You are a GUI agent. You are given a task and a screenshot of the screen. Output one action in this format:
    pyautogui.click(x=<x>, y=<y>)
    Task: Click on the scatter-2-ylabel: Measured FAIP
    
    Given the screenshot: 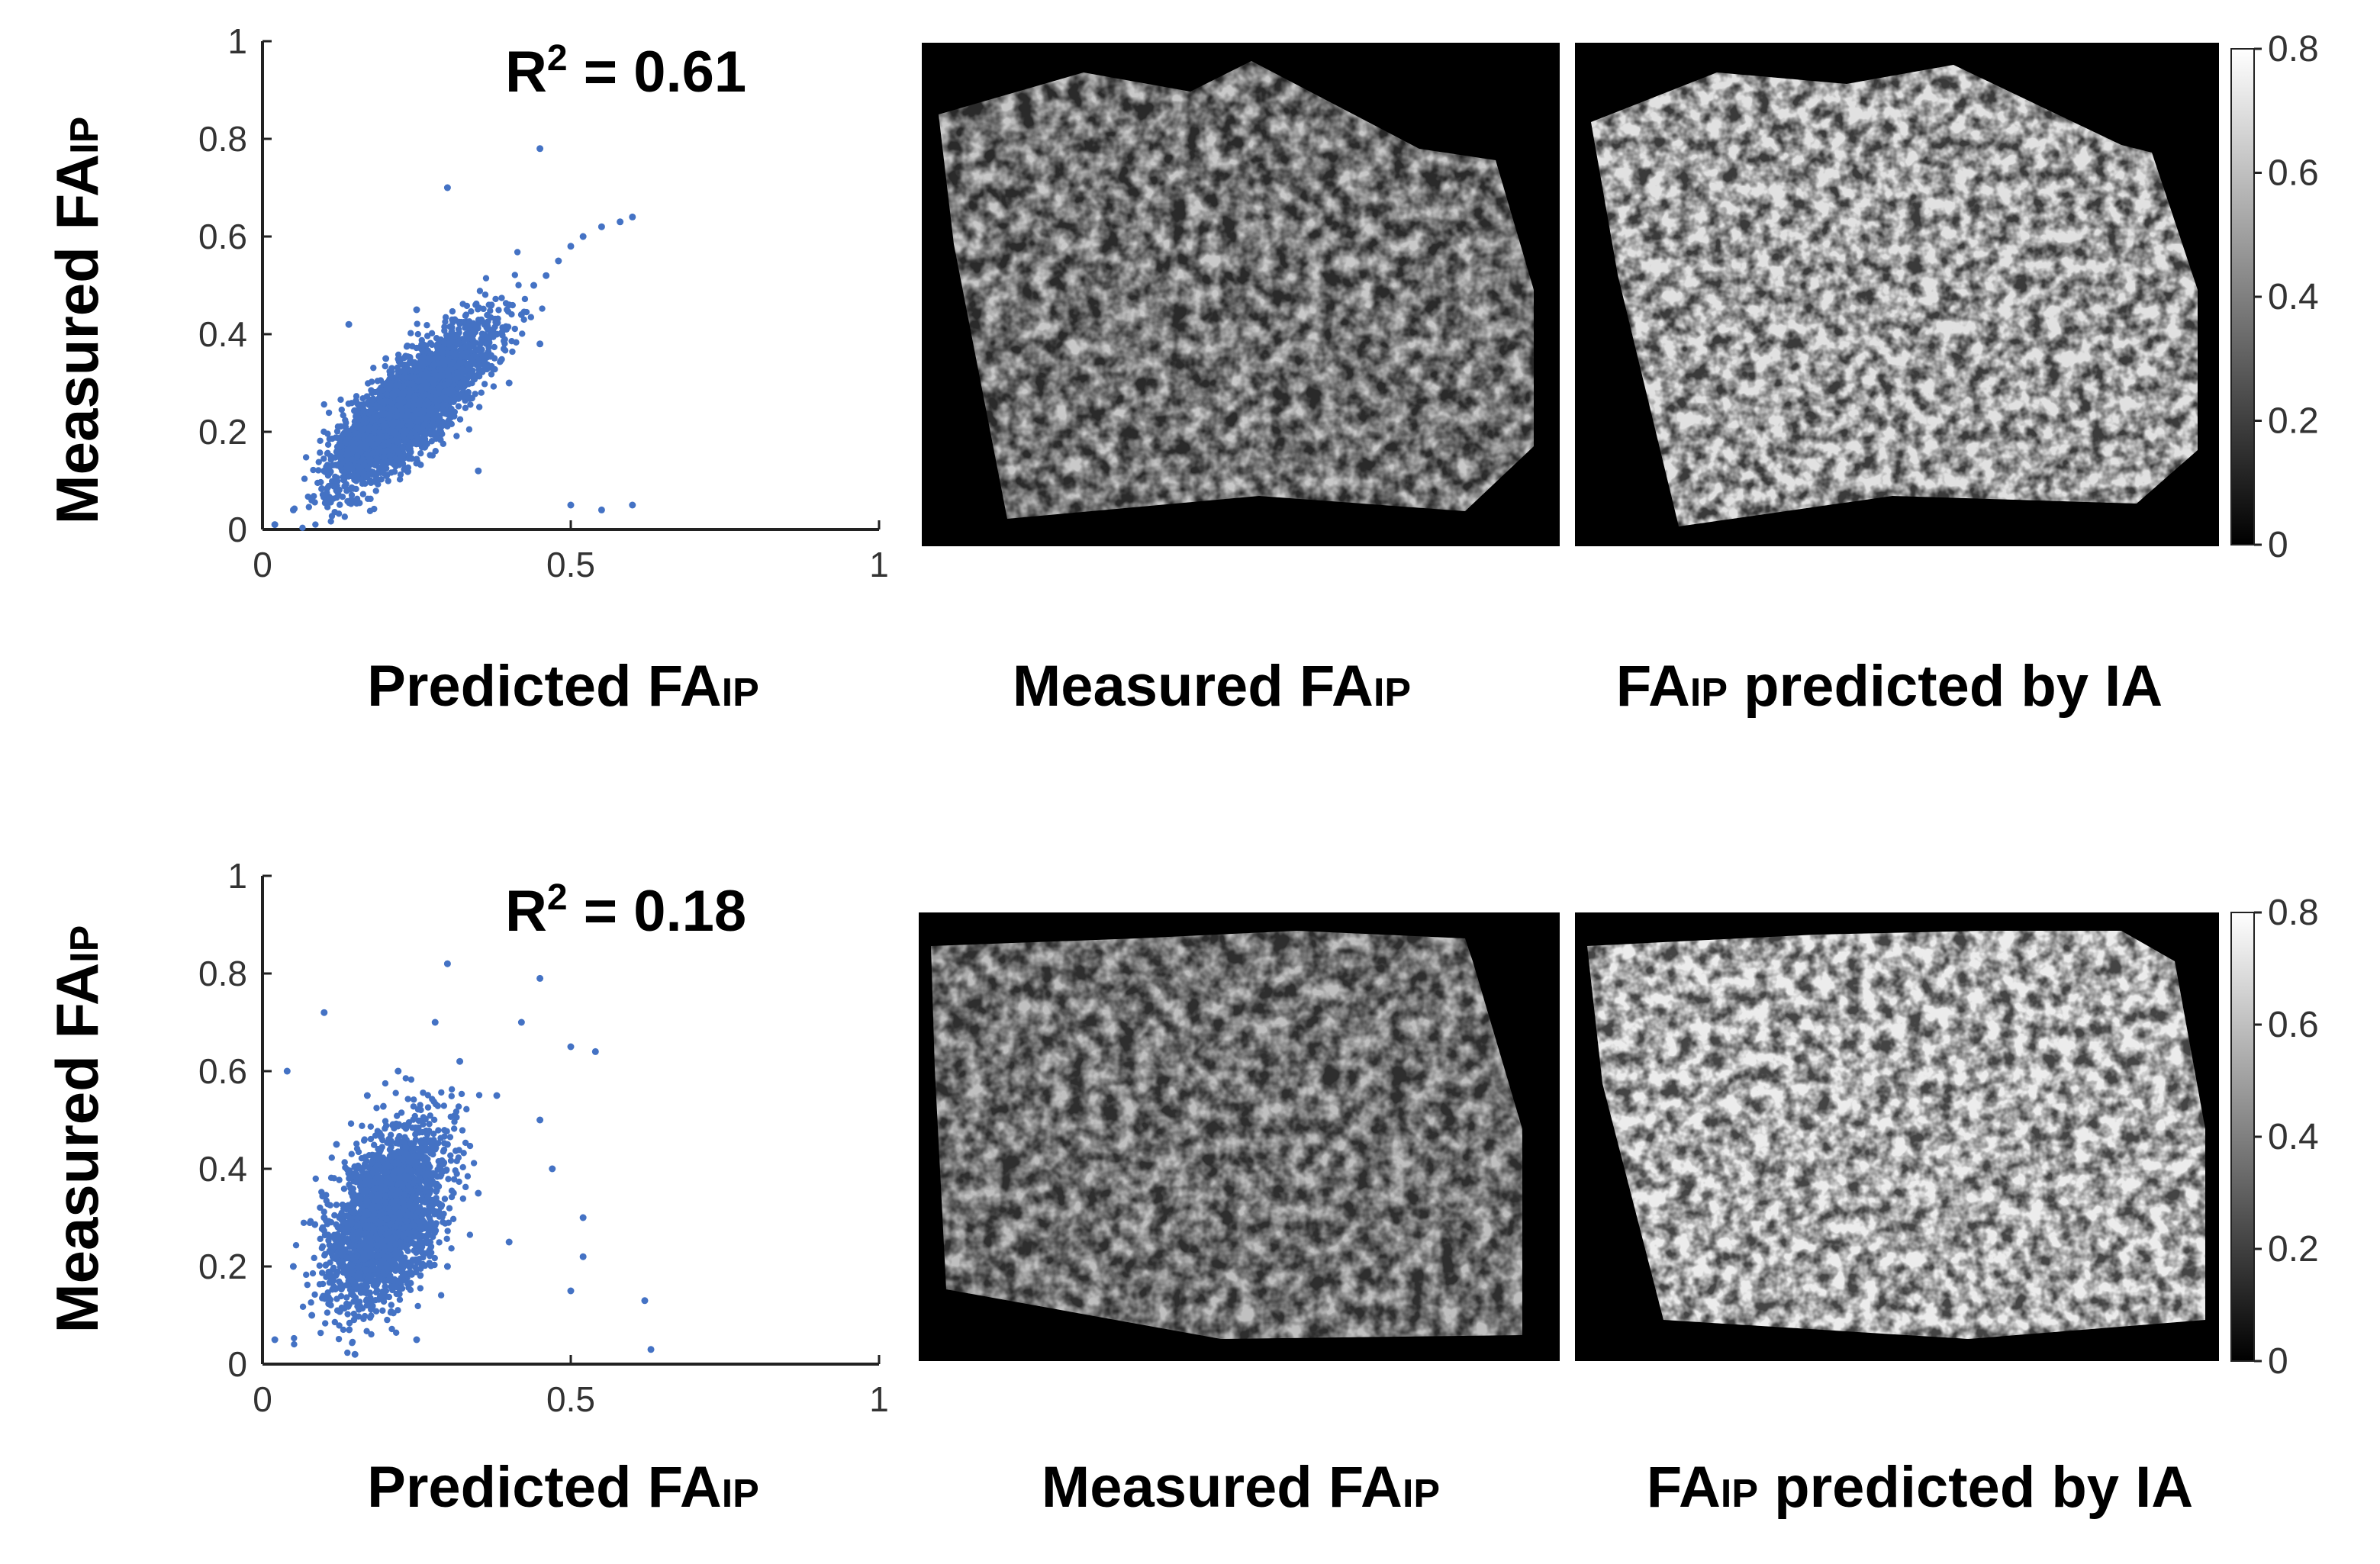 What is the action you would take?
    pyautogui.click(x=77, y=1130)
    